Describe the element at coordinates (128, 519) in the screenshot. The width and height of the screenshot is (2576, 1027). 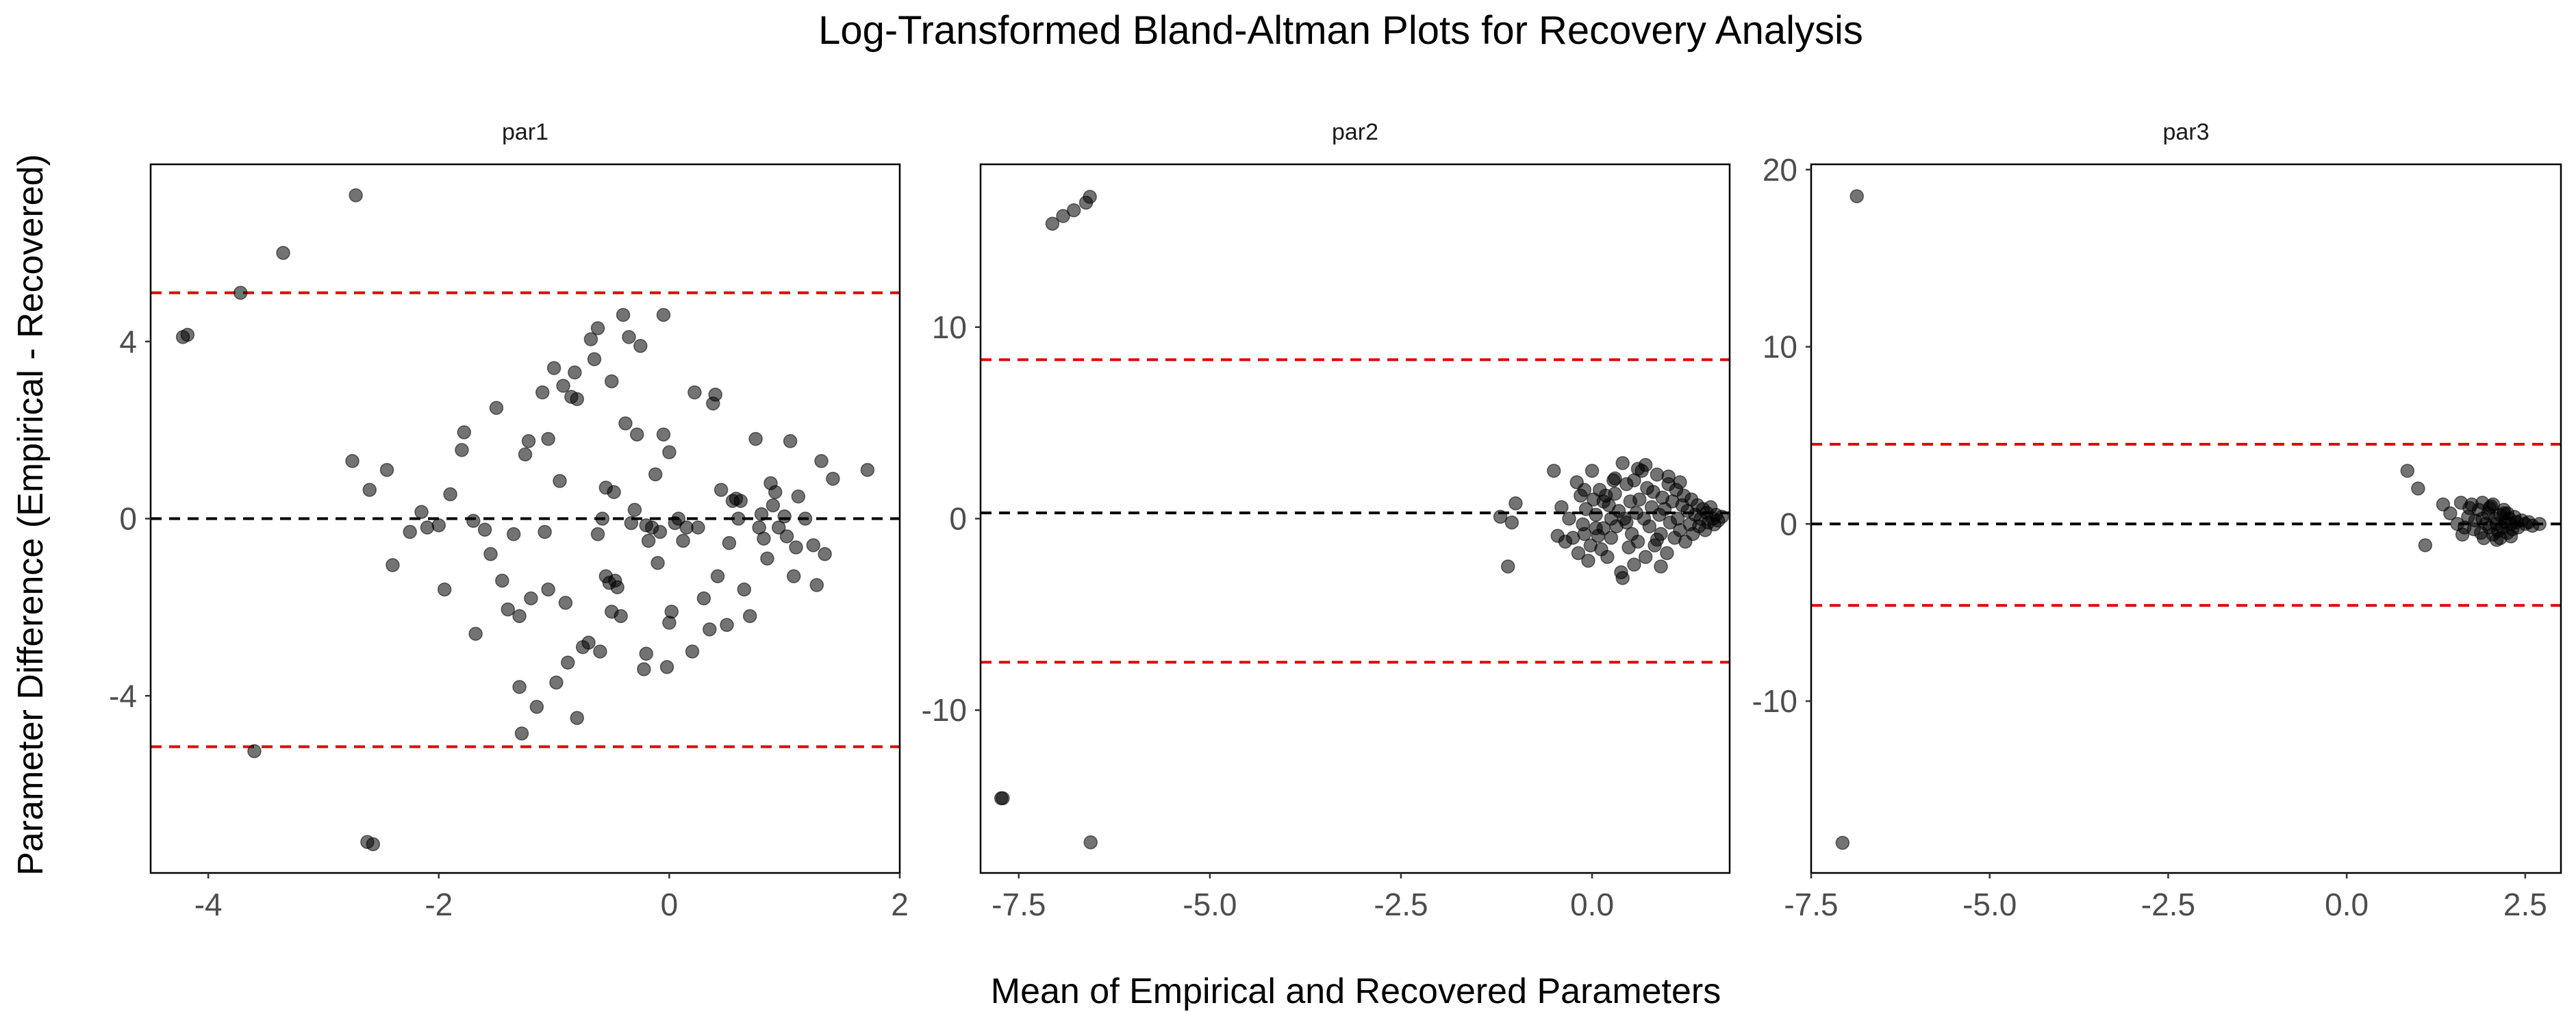
I see `y-tick-label: 0` at that location.